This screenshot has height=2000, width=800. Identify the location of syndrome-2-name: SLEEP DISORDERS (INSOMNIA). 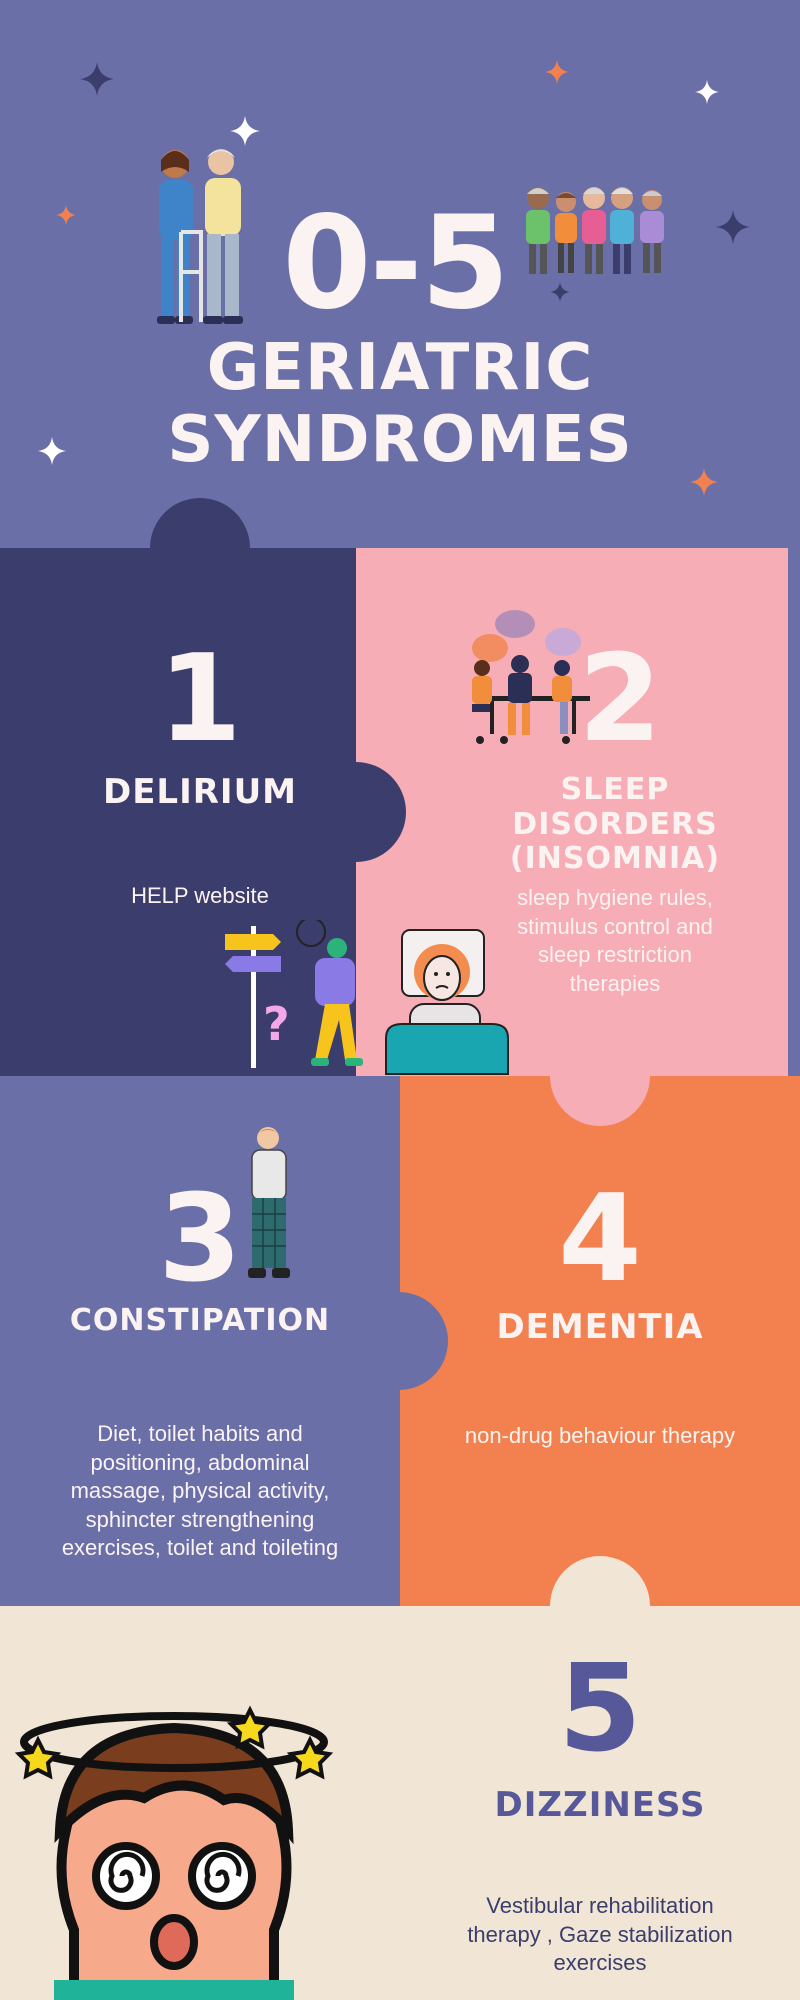
(615, 824).